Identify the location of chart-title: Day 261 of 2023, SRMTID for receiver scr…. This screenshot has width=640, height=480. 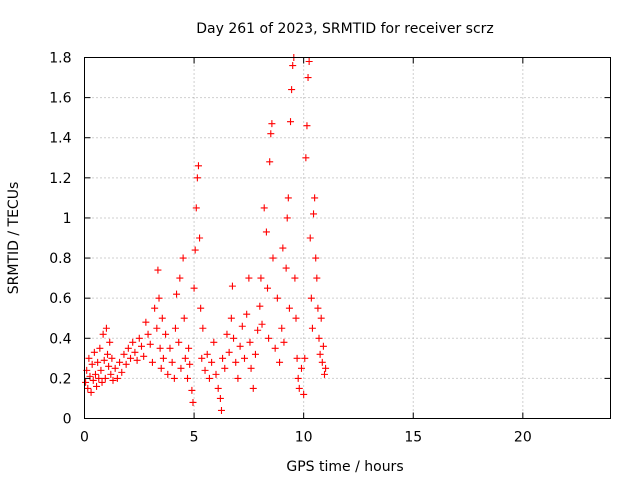
(345, 29).